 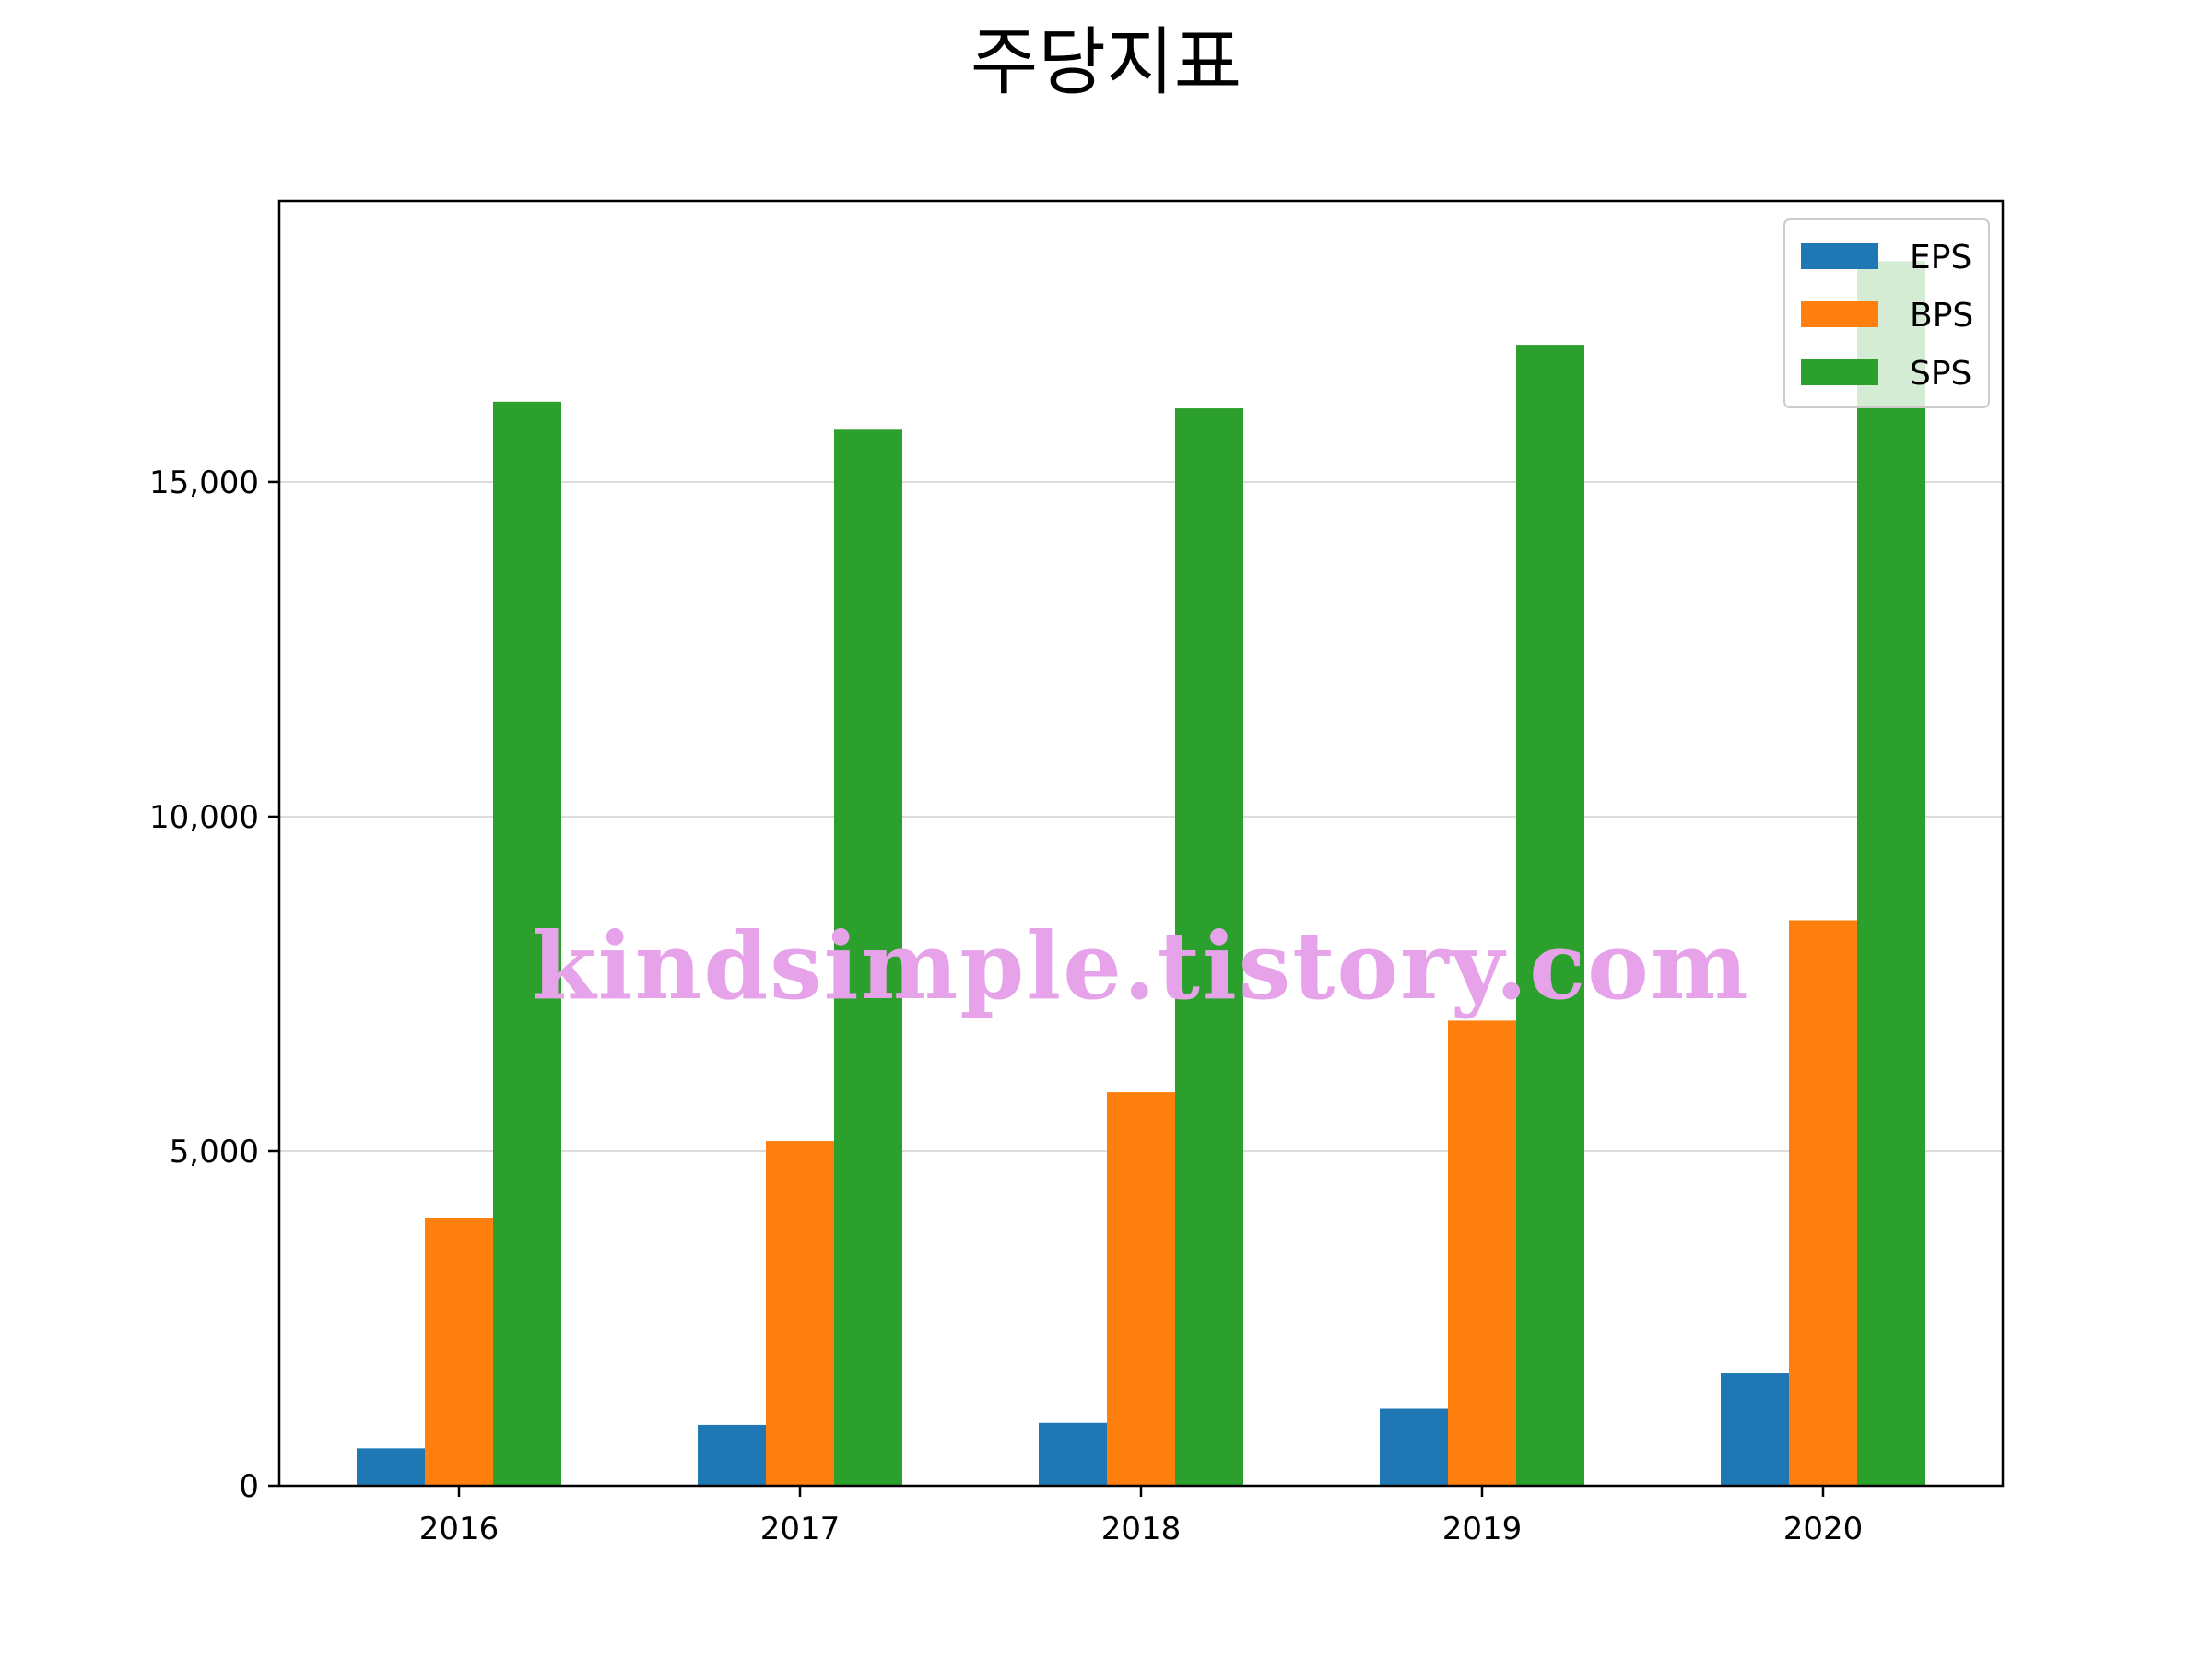 I want to click on x-tick-label: 2020, so click(x=1823, y=1529).